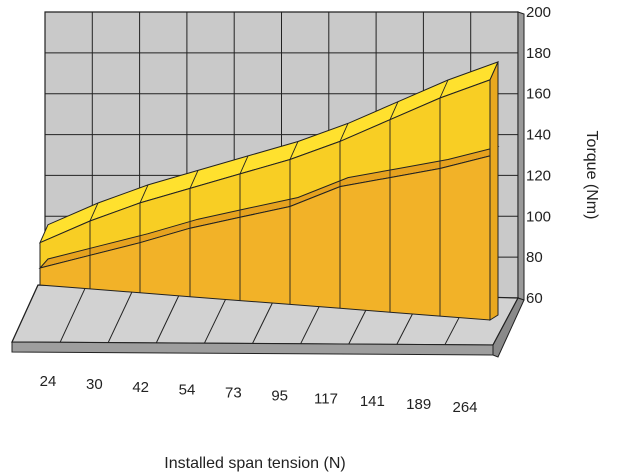 This screenshot has width=618, height=474. I want to click on y-tick-label: 140, so click(538, 135).